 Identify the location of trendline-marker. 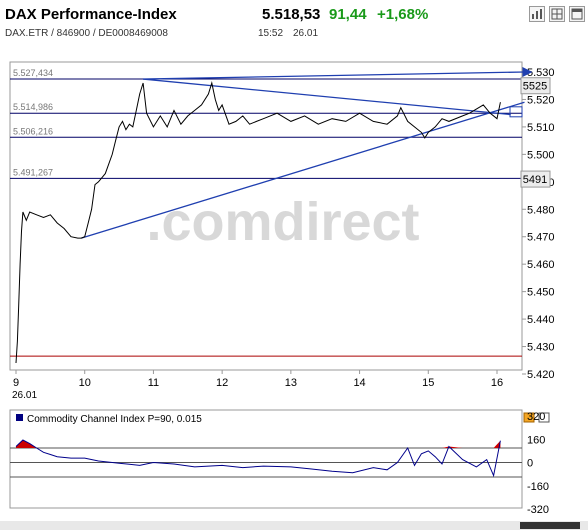
(516, 112).